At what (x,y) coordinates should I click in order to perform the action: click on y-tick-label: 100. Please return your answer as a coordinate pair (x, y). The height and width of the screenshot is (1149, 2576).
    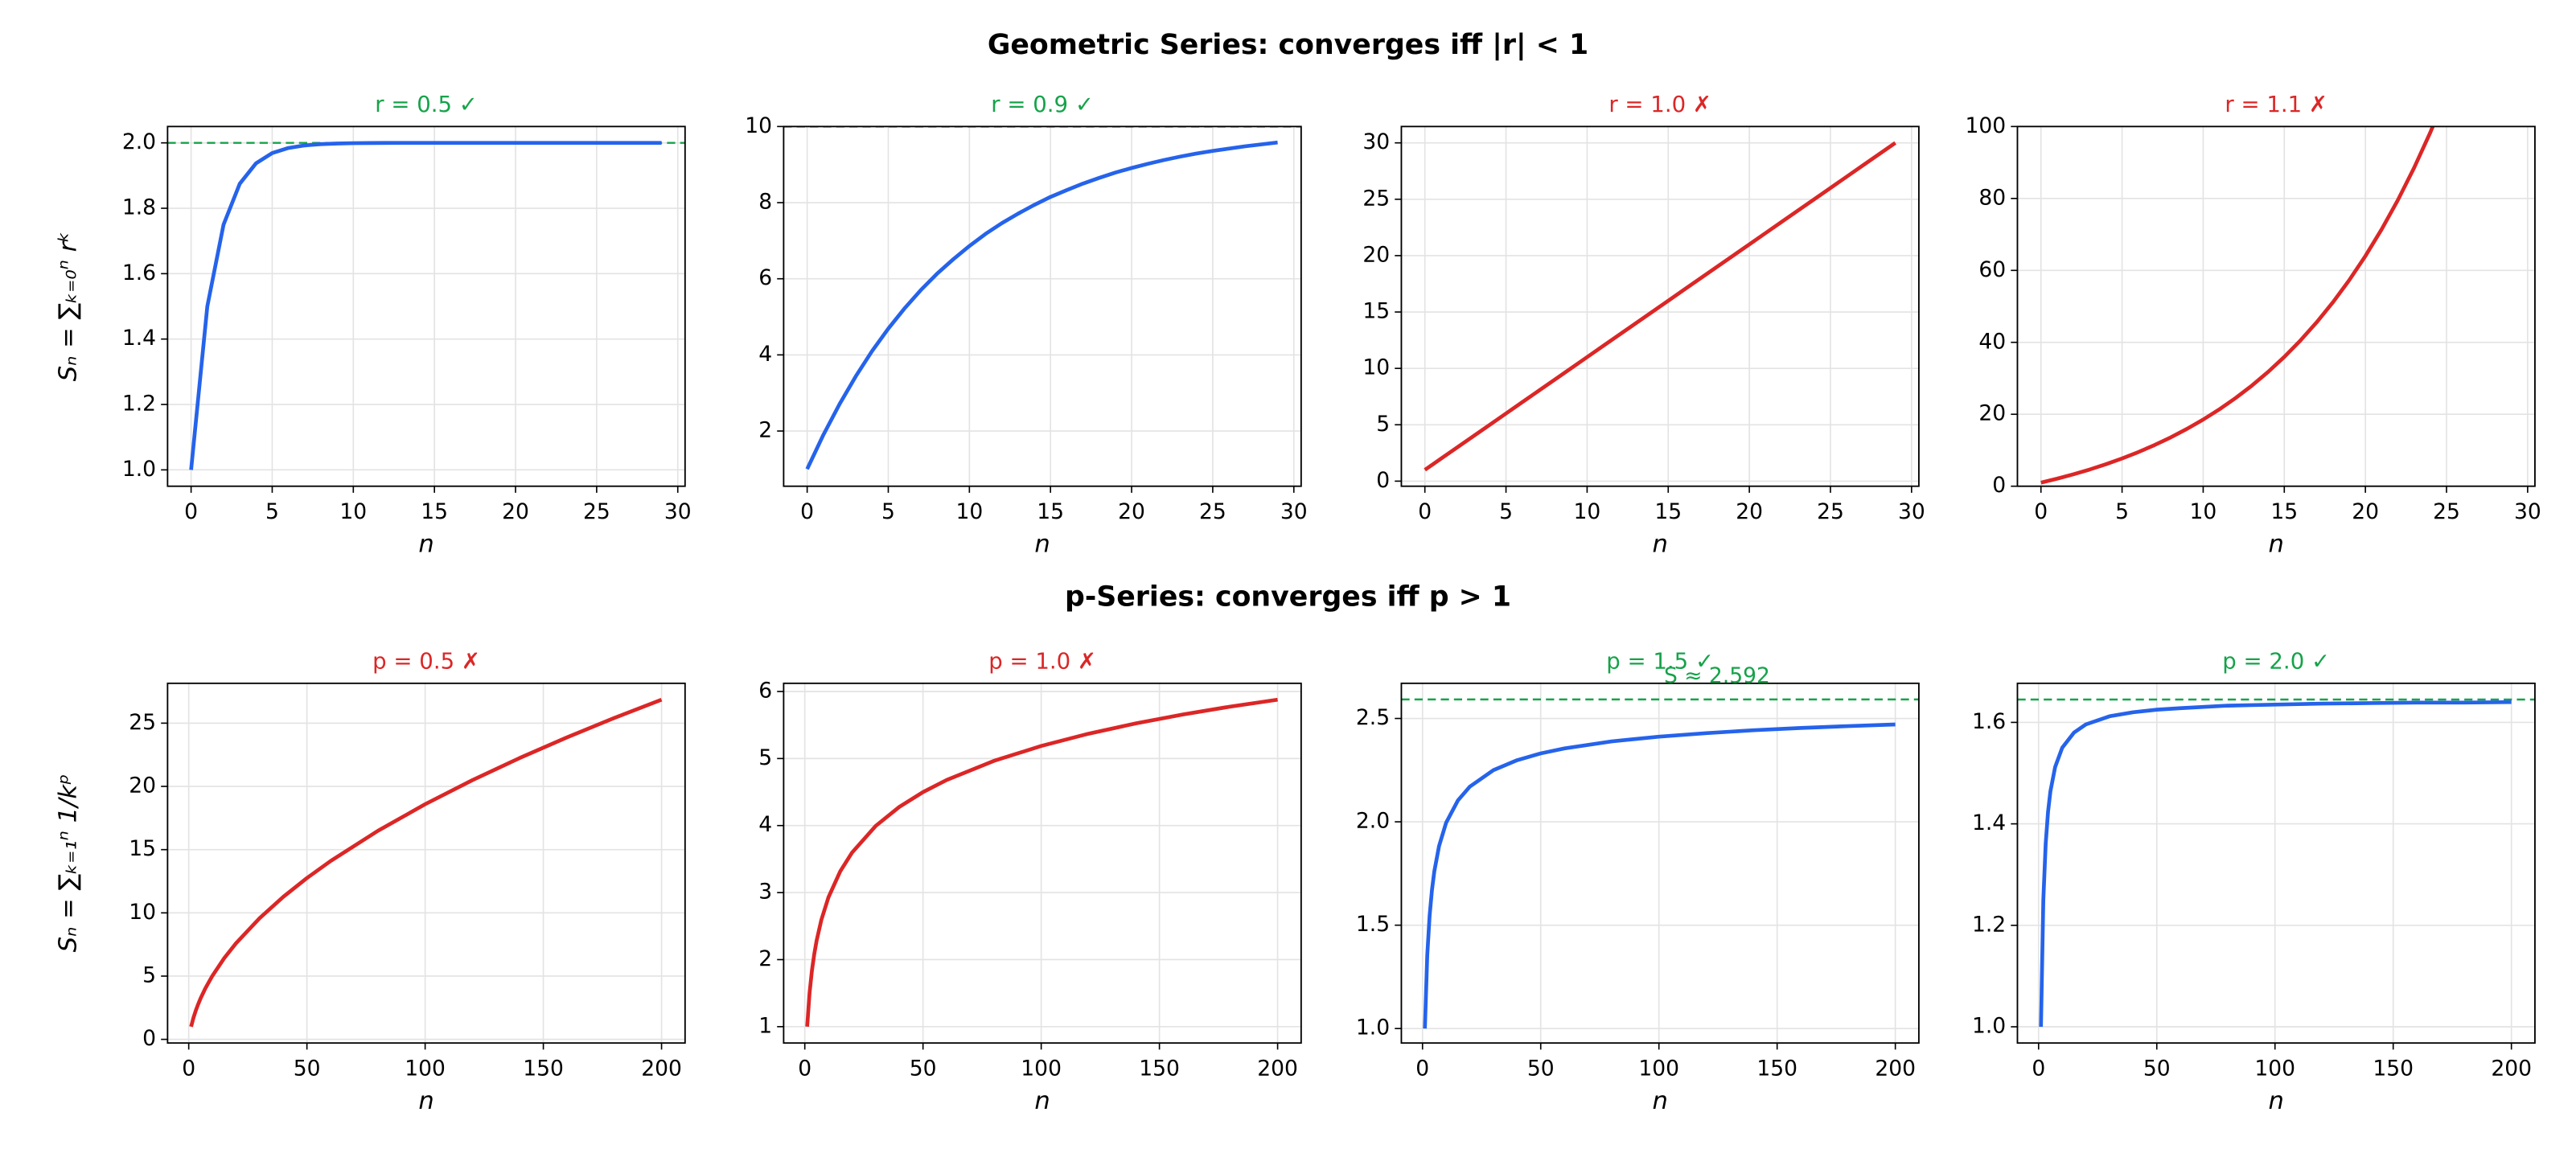
    Looking at the image, I should click on (1986, 125).